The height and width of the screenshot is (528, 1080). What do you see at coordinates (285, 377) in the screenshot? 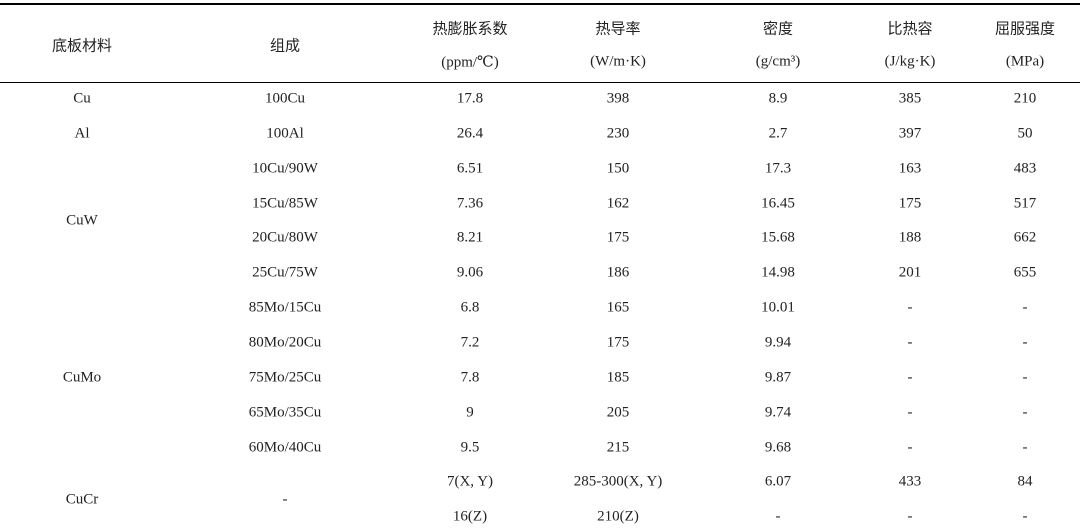
I see `composition: 75Mo/25Cu` at bounding box center [285, 377].